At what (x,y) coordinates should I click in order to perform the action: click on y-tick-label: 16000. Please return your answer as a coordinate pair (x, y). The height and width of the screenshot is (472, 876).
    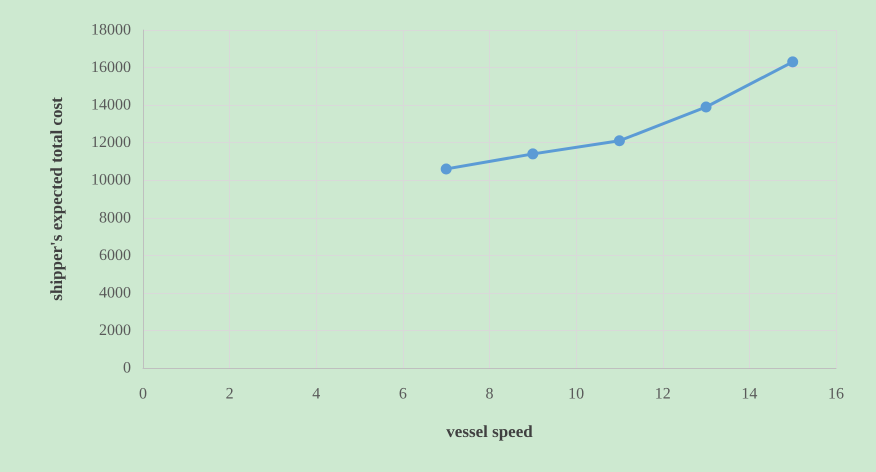
    Looking at the image, I should click on (111, 67).